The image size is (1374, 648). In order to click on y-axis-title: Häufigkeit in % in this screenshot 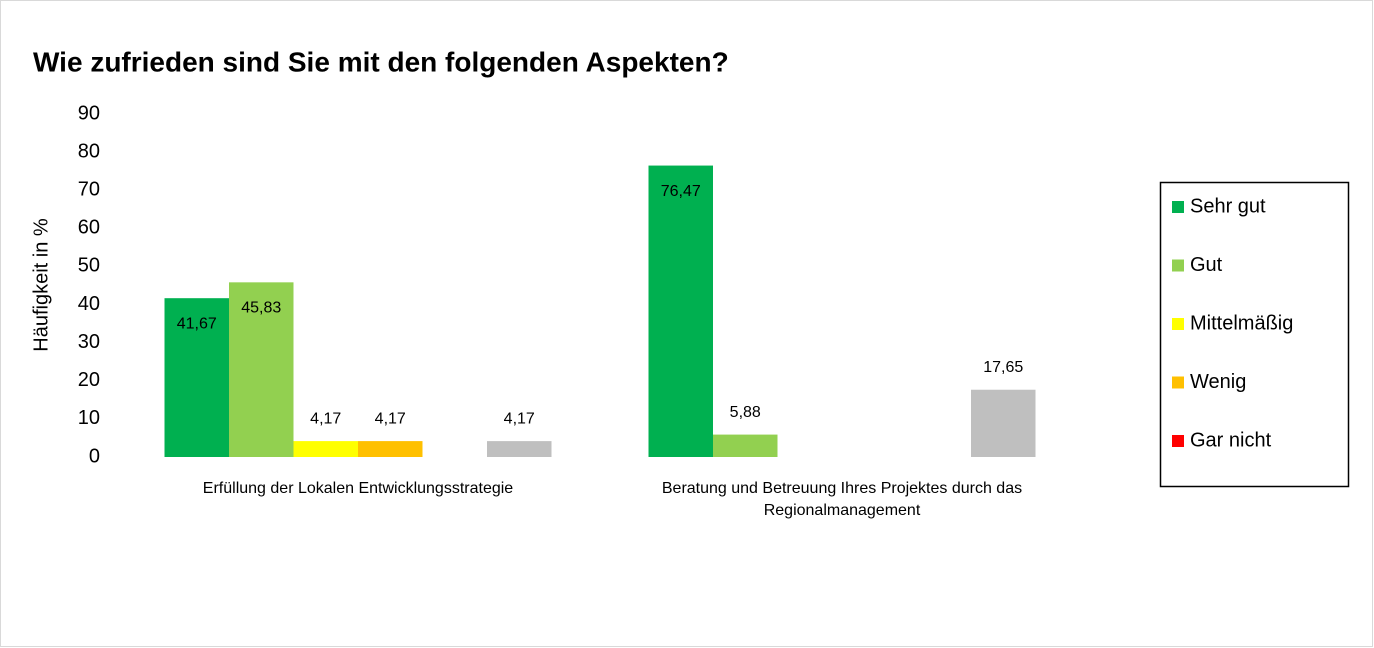, I will do `click(41, 285)`.